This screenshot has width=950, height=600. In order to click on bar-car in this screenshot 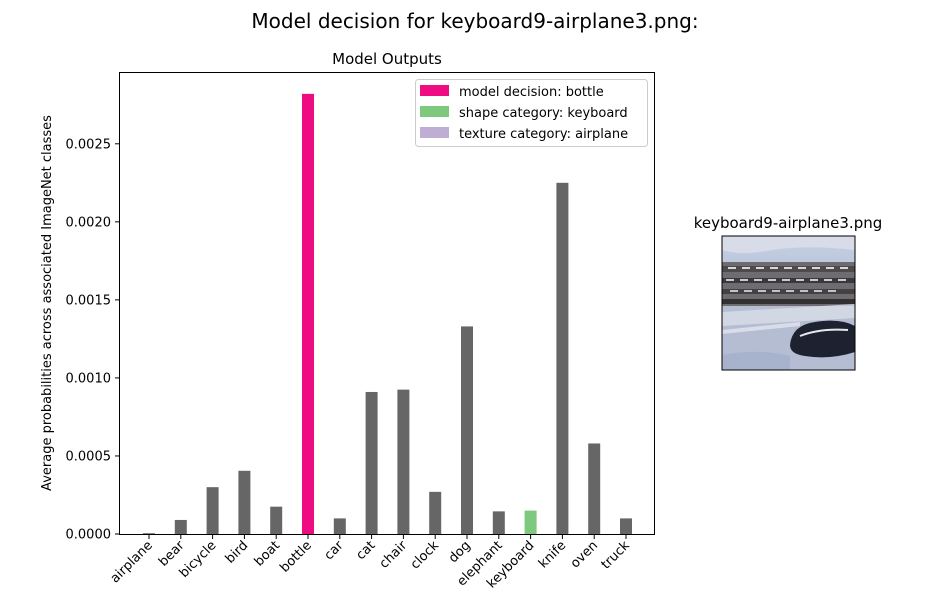, I will do `click(339, 526)`.